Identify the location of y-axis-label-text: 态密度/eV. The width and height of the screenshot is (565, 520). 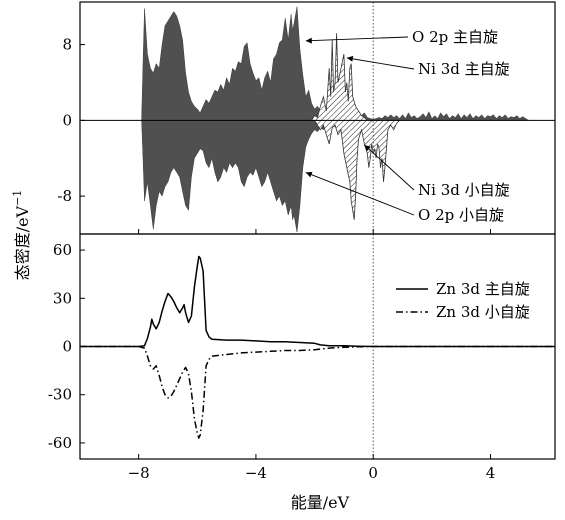
(22, 242).